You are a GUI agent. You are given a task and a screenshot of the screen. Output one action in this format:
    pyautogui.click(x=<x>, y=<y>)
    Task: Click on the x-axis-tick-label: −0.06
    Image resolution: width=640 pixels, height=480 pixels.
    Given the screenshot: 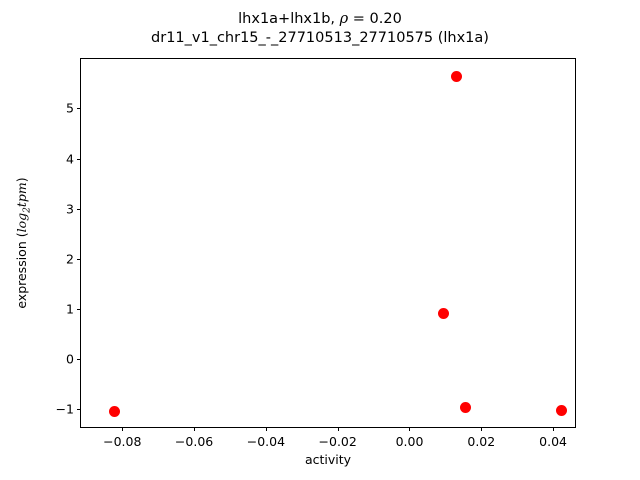 What is the action you would take?
    pyautogui.click(x=194, y=441)
    